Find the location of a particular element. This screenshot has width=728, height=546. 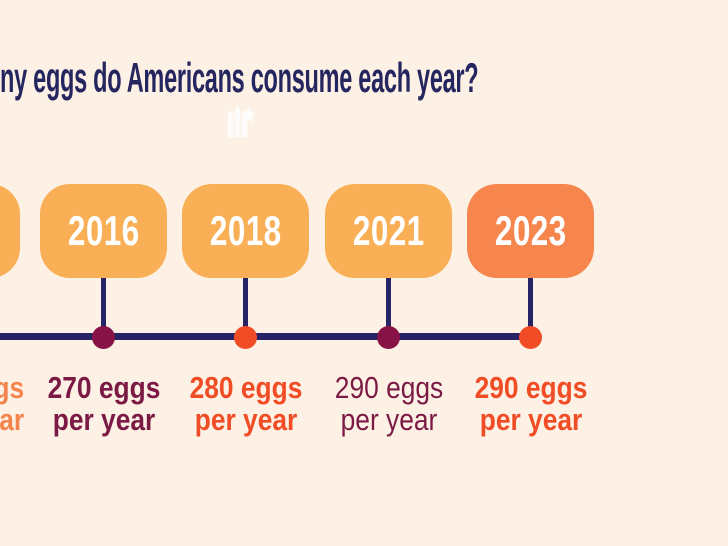

value-line1: 280 eggs is located at coordinates (245, 387).